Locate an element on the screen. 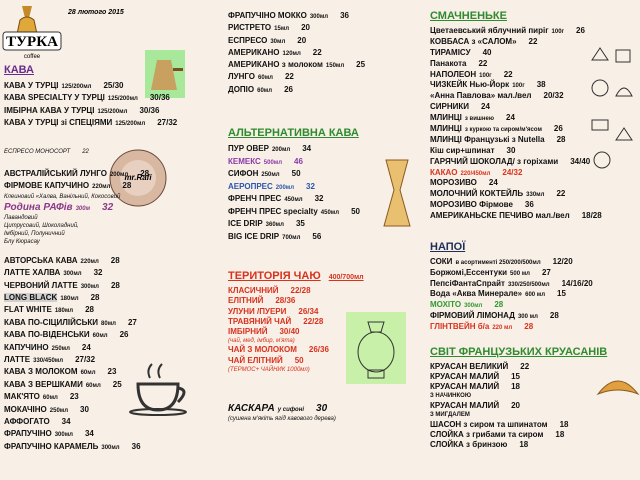 The image size is (640, 480). item-name: КАВА З МОЛОКОМ is located at coordinates (41, 372).